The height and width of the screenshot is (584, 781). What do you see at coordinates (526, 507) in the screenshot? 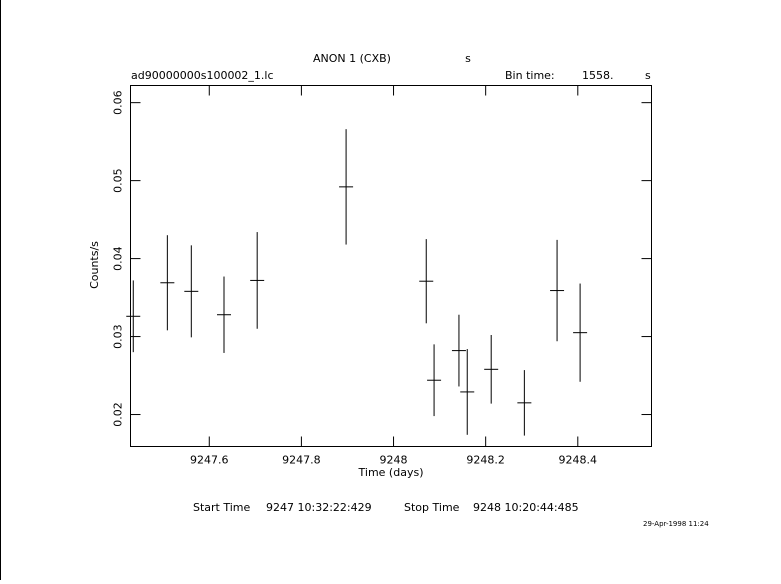
I see `stop-time: 9248 10:20:44:485` at bounding box center [526, 507].